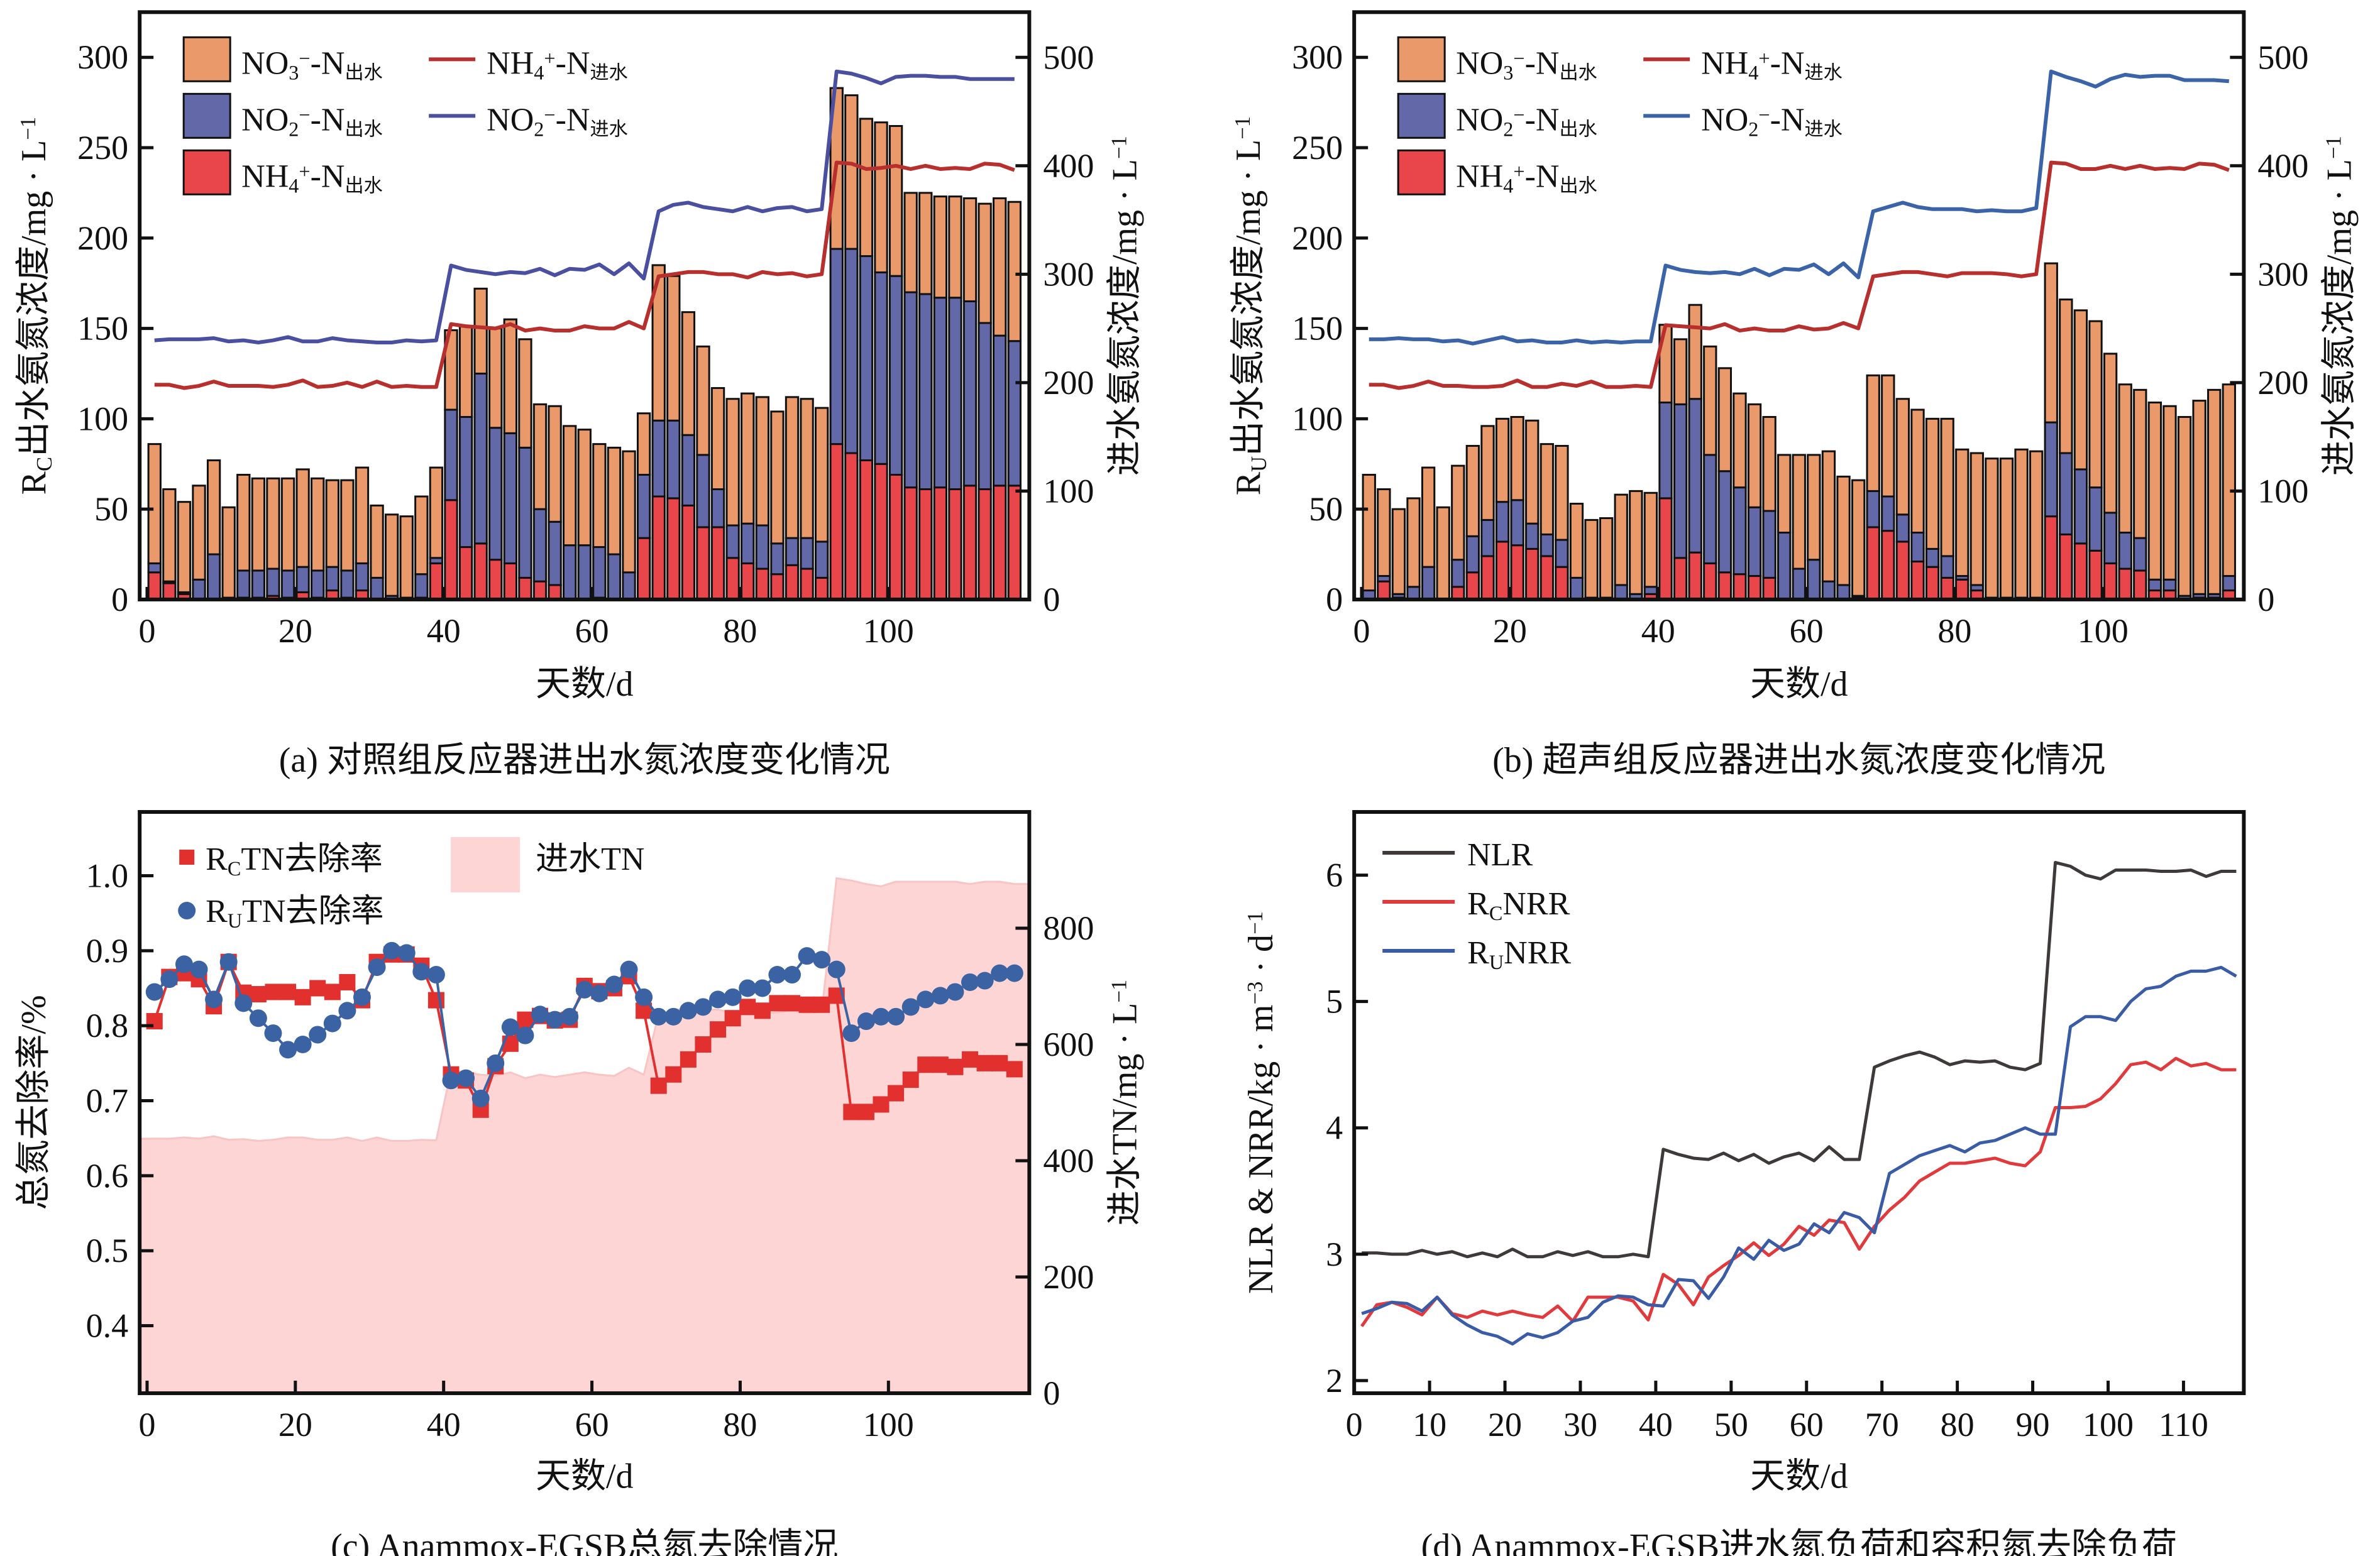 The image size is (2380, 1556). Describe the element at coordinates (740, 1425) in the screenshot. I see `x-tick-label: 80` at that location.